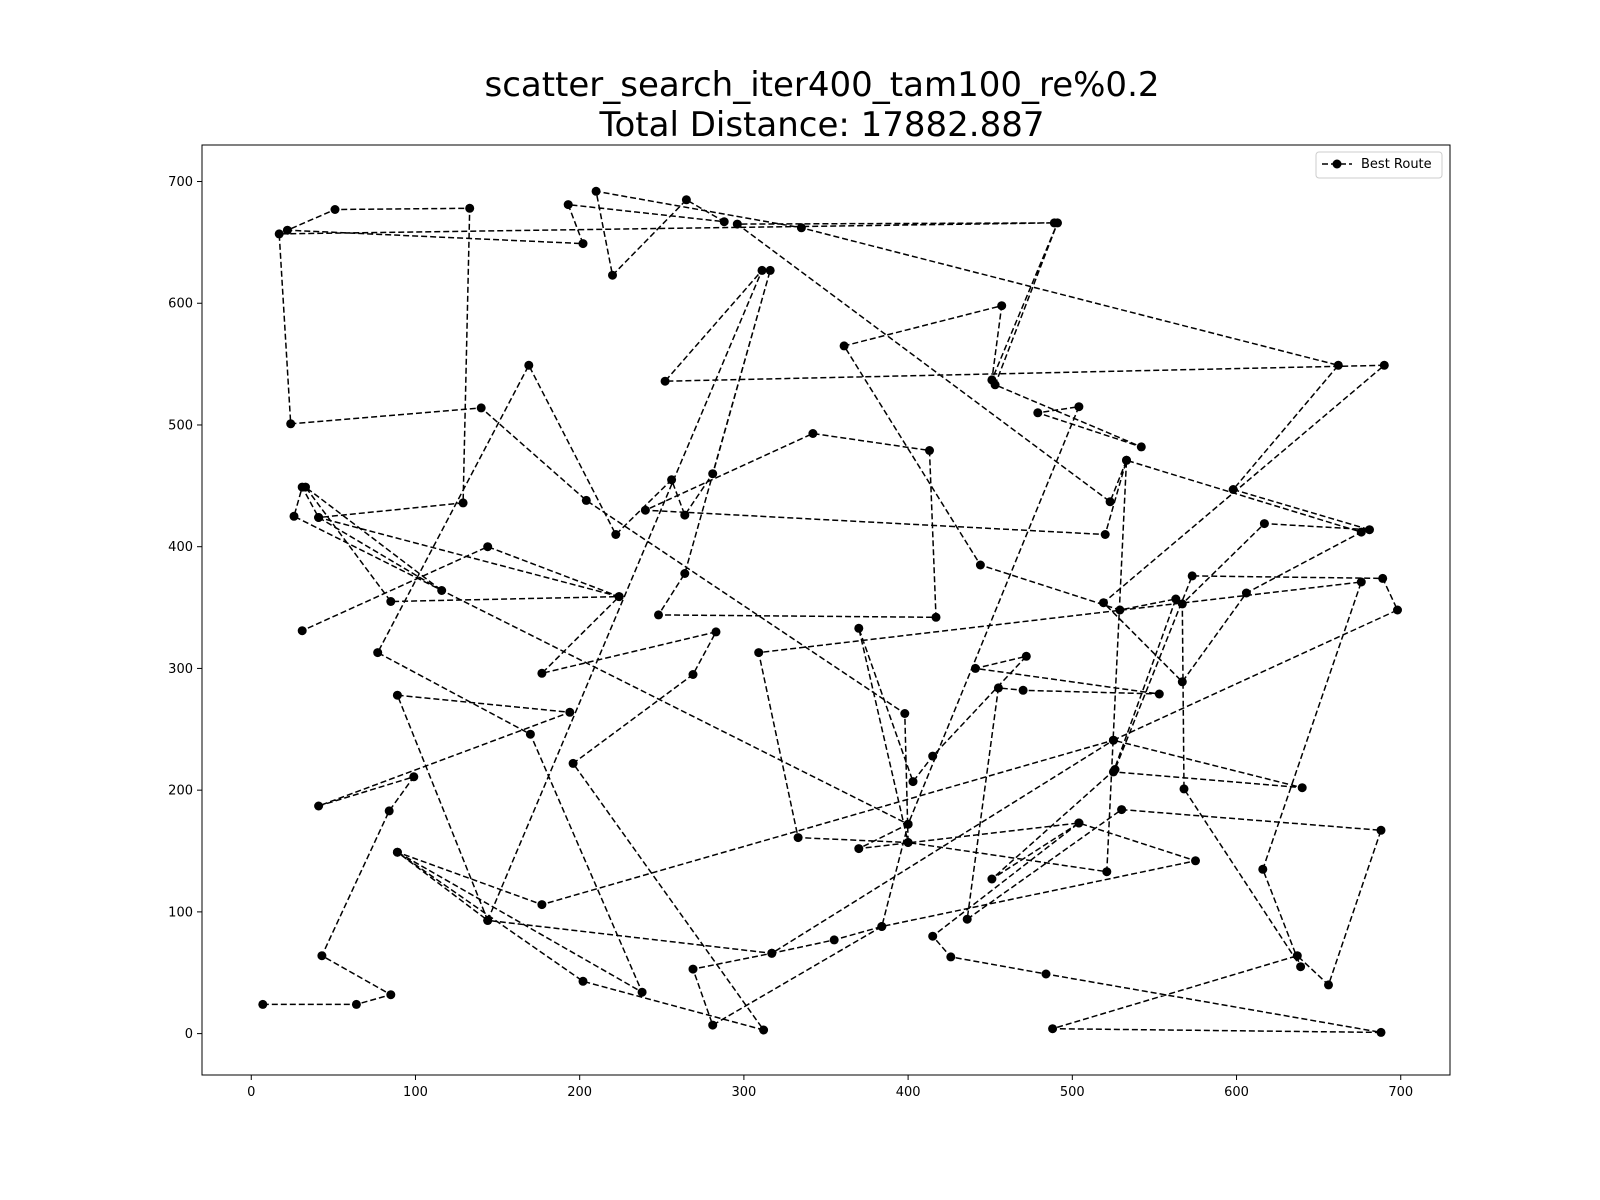  What do you see at coordinates (180, 182) in the screenshot?
I see `y-tick-label: 700` at bounding box center [180, 182].